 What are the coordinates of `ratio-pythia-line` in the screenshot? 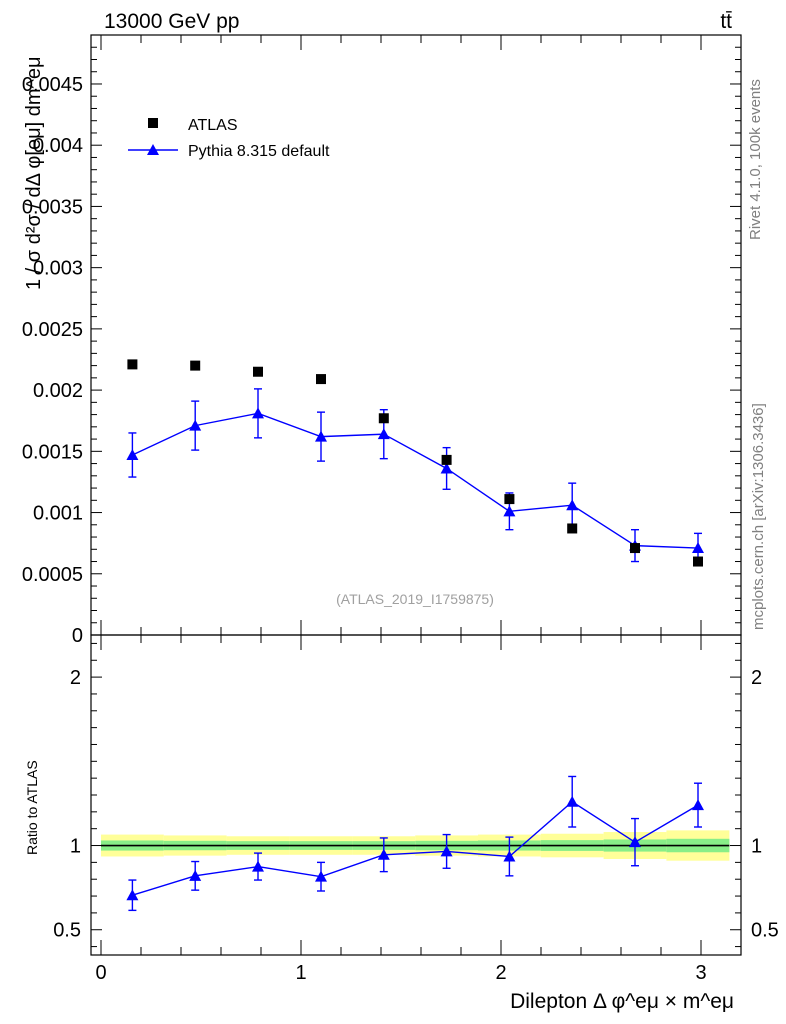 It's located at (415, 848).